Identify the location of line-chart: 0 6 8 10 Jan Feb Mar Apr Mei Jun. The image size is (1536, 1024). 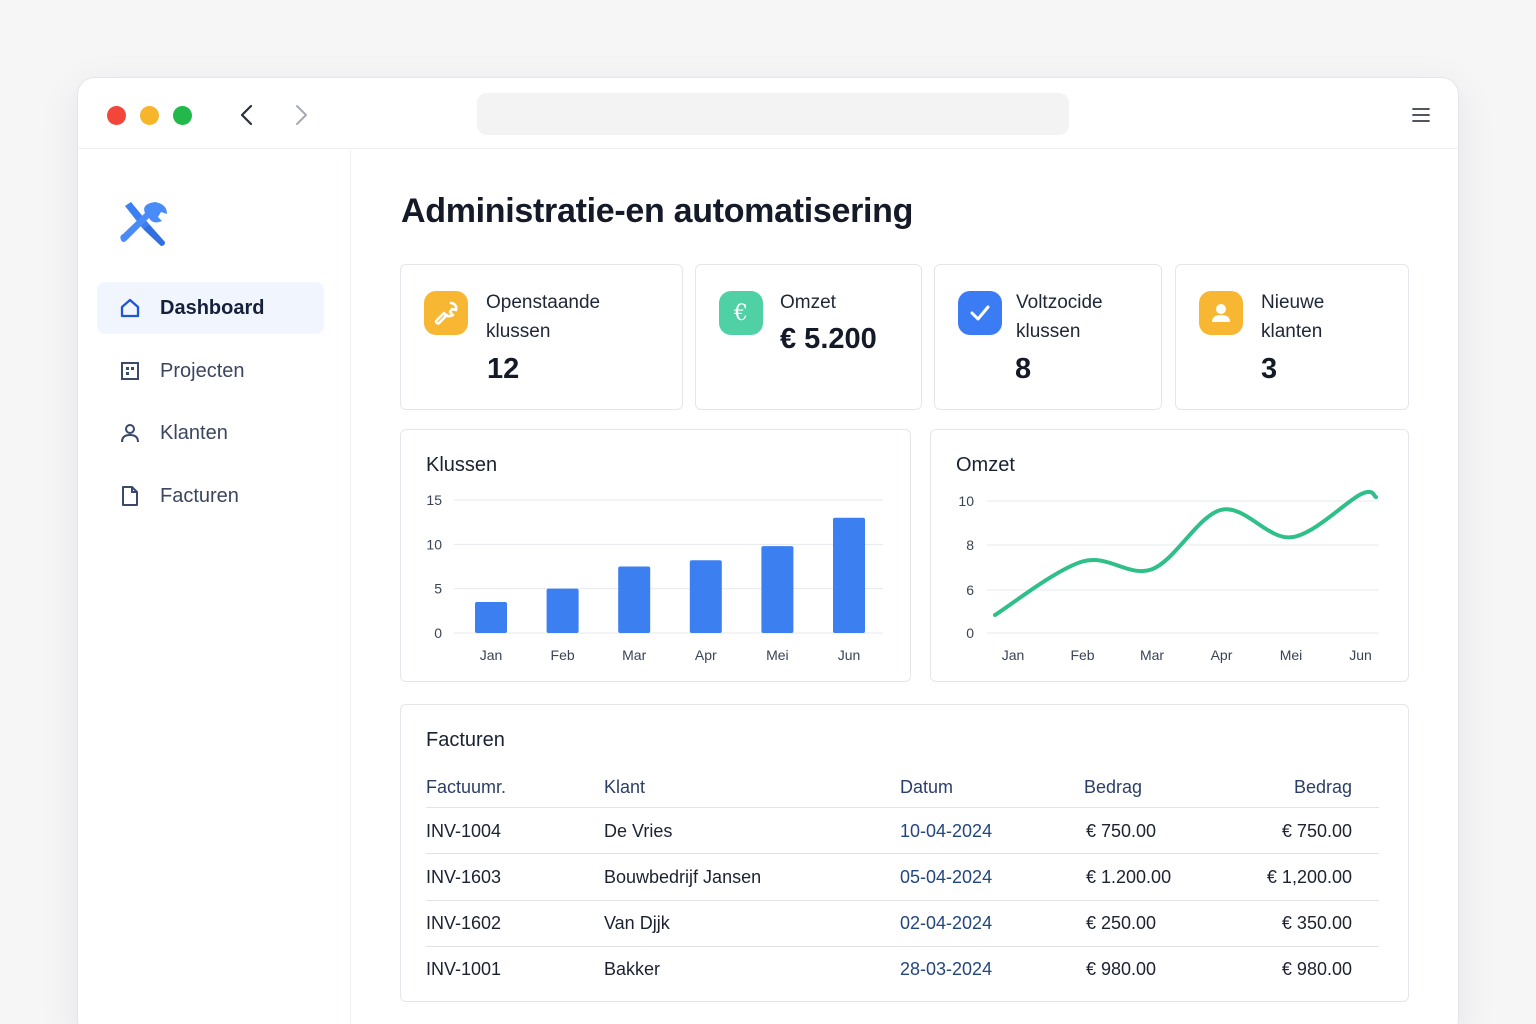
(1168, 576).